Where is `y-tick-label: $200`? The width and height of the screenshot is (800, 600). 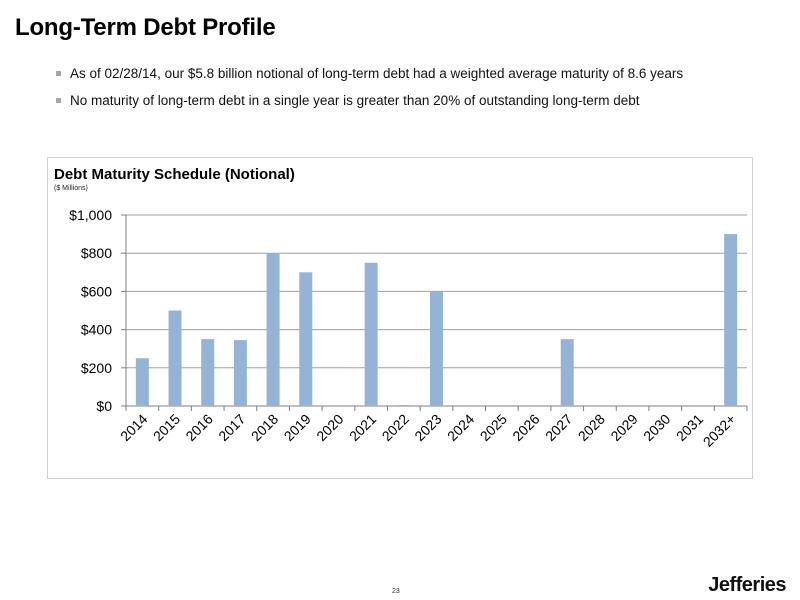 y-tick-label: $200 is located at coordinates (96, 368).